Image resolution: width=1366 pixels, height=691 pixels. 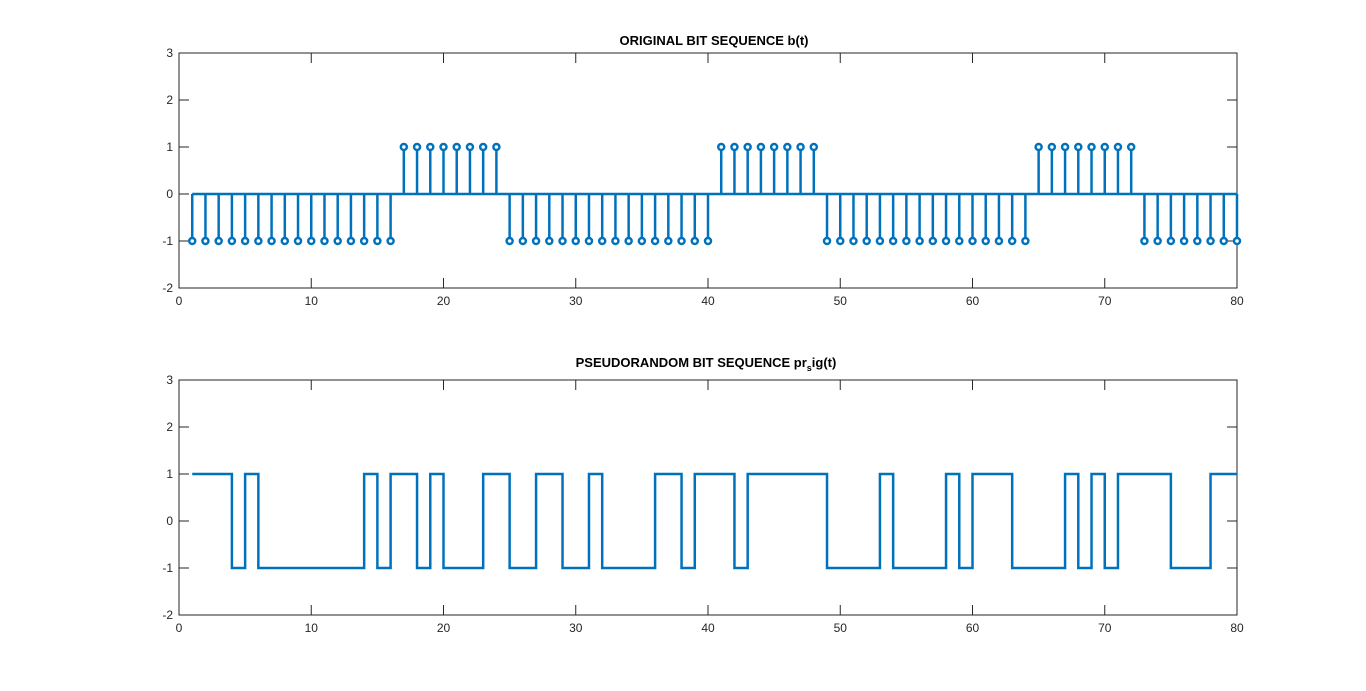 I want to click on chart-original-bits-xtick-label: 10, so click(x=312, y=301).